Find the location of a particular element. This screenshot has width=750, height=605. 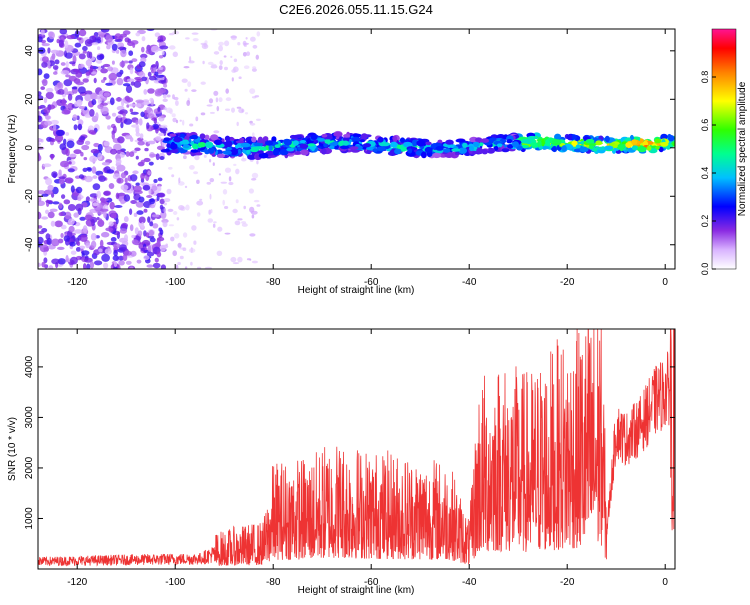

colorbar is located at coordinates (724, 149).